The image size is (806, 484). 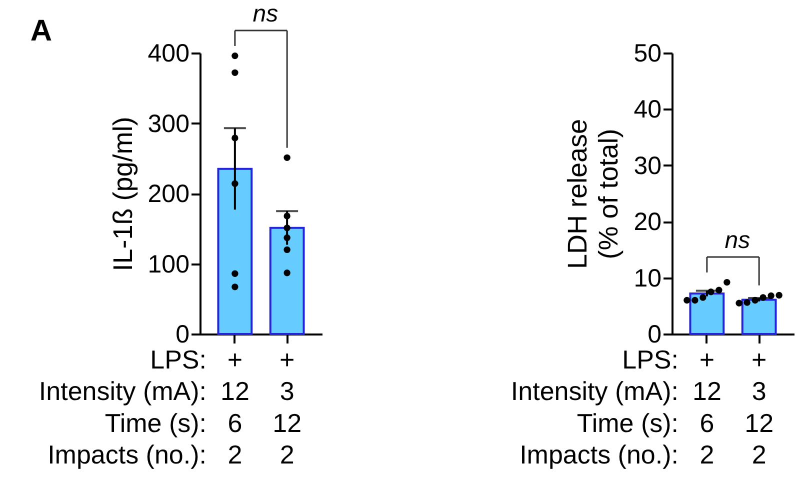 What do you see at coordinates (123, 194) in the screenshot?
I see `y-axis-title: IL-1ß (pg/ml)` at bounding box center [123, 194].